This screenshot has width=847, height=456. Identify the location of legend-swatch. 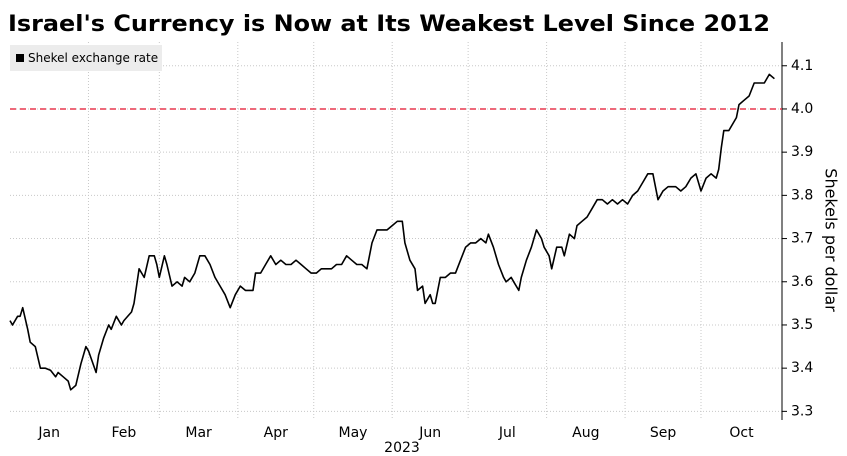
(20, 58).